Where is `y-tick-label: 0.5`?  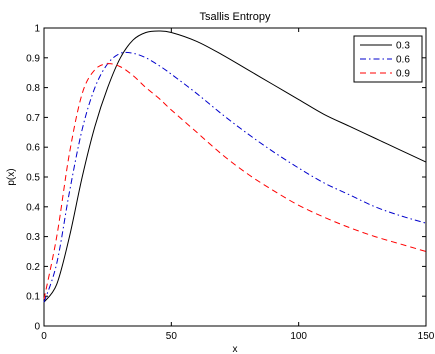
y-tick-label: 0.5 is located at coordinates (33, 178).